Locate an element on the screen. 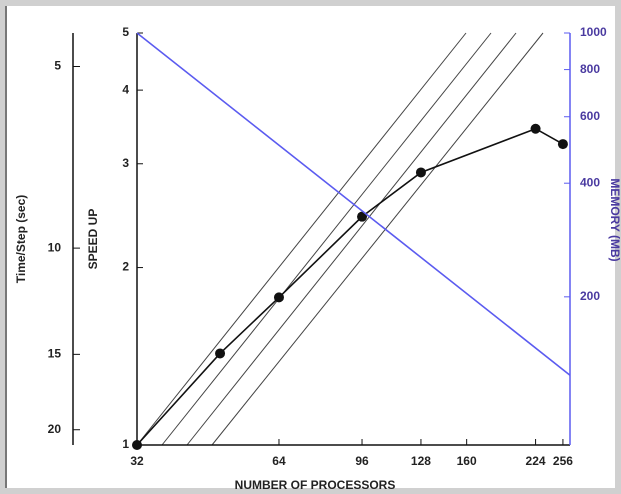 The image size is (621, 494). x-tick-label: 64 is located at coordinates (279, 461).